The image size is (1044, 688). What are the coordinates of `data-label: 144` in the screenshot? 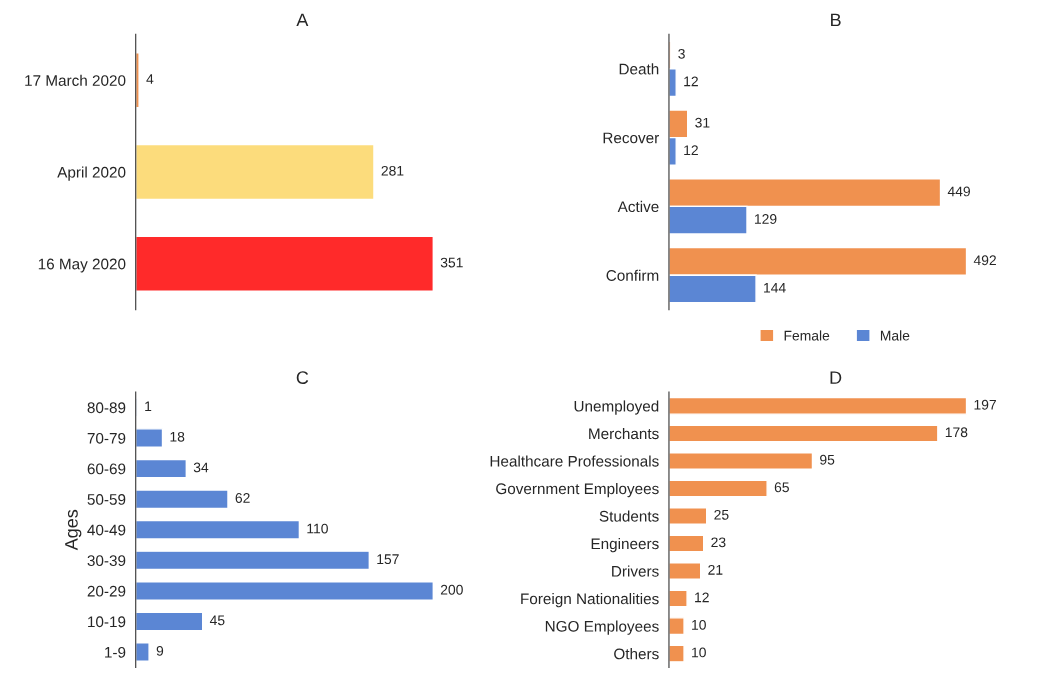 It's located at (775, 288).